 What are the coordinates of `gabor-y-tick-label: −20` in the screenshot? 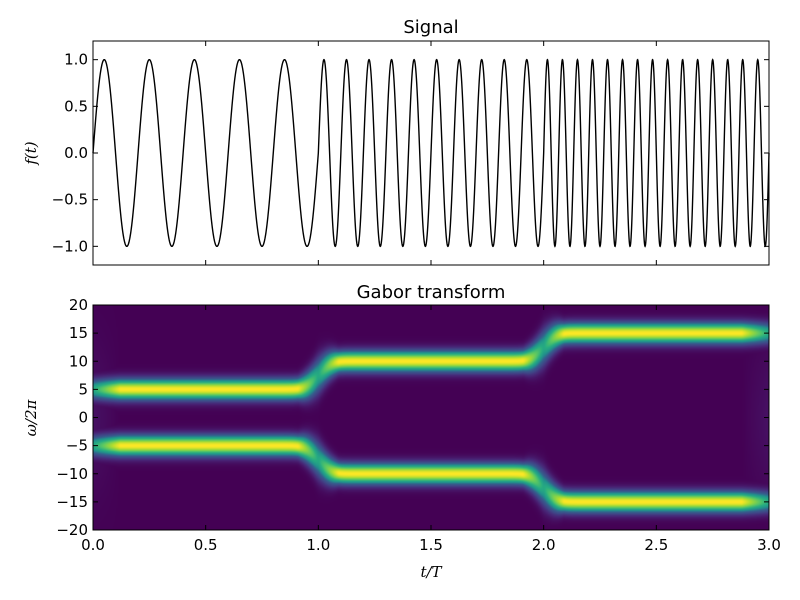 It's located at (72, 530).